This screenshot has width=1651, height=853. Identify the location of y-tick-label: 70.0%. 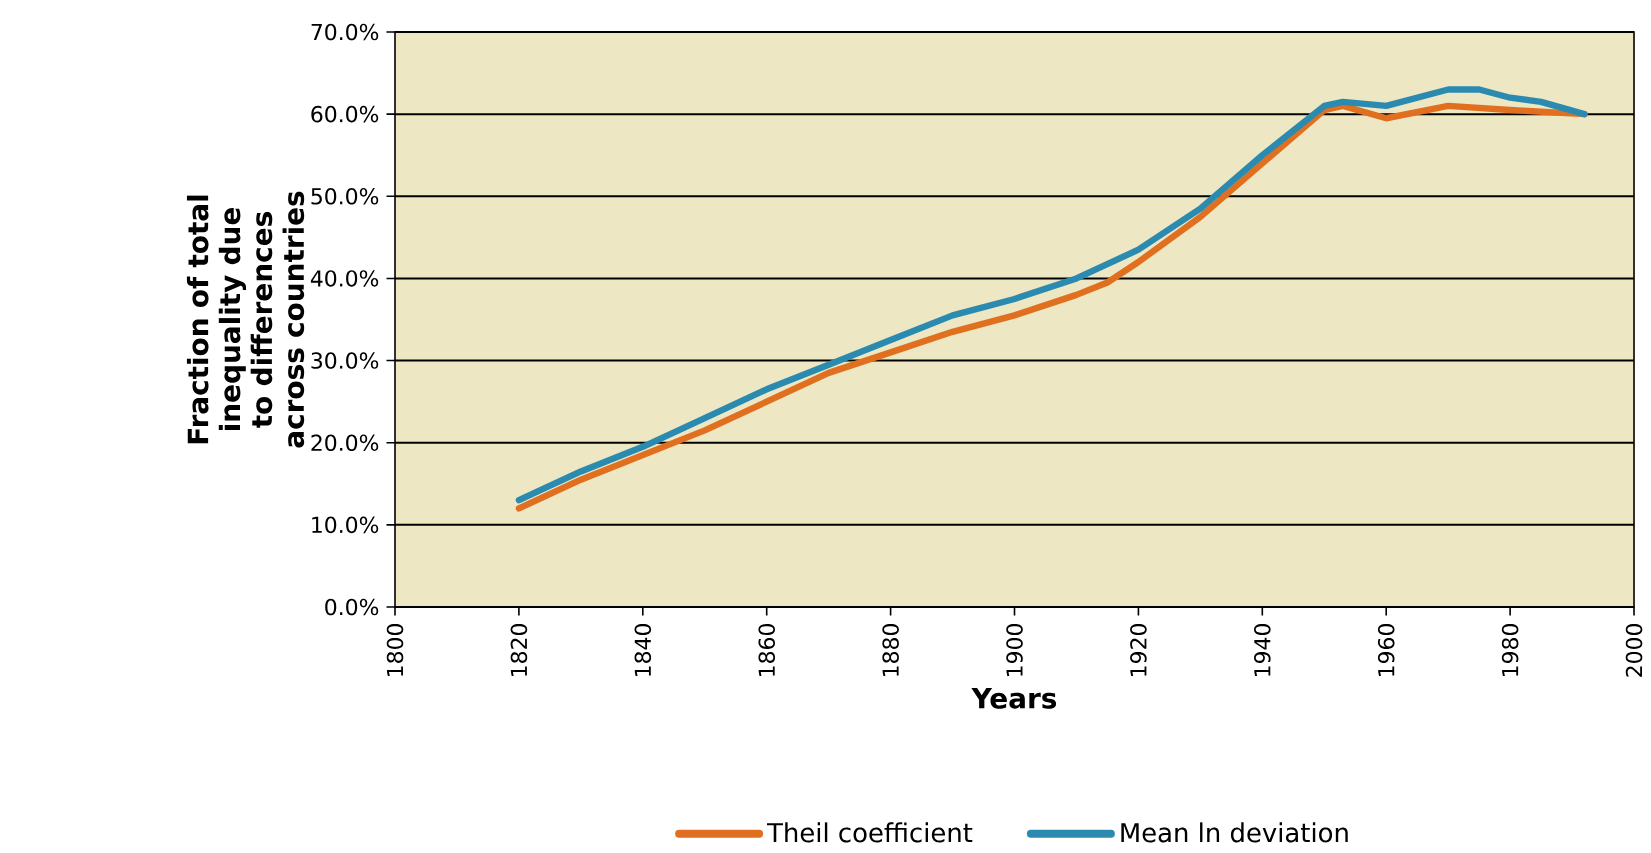
(345, 32).